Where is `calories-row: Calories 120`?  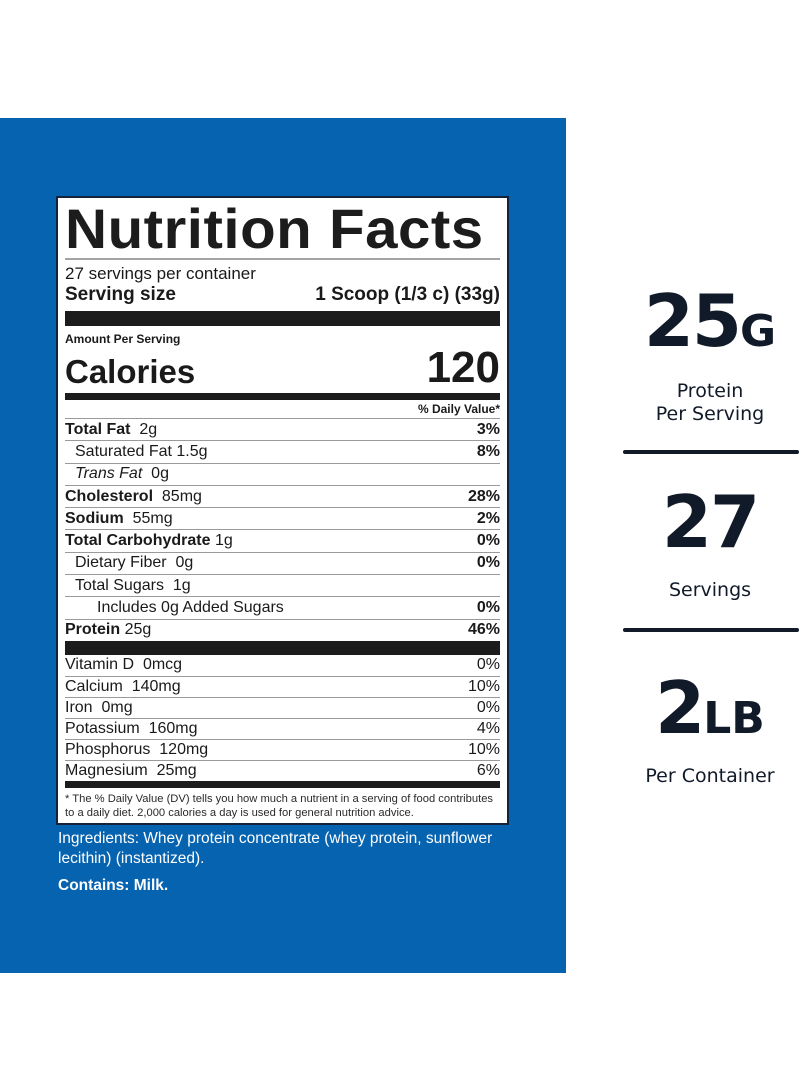
calories-row: Calories 120 is located at coordinates (282, 368).